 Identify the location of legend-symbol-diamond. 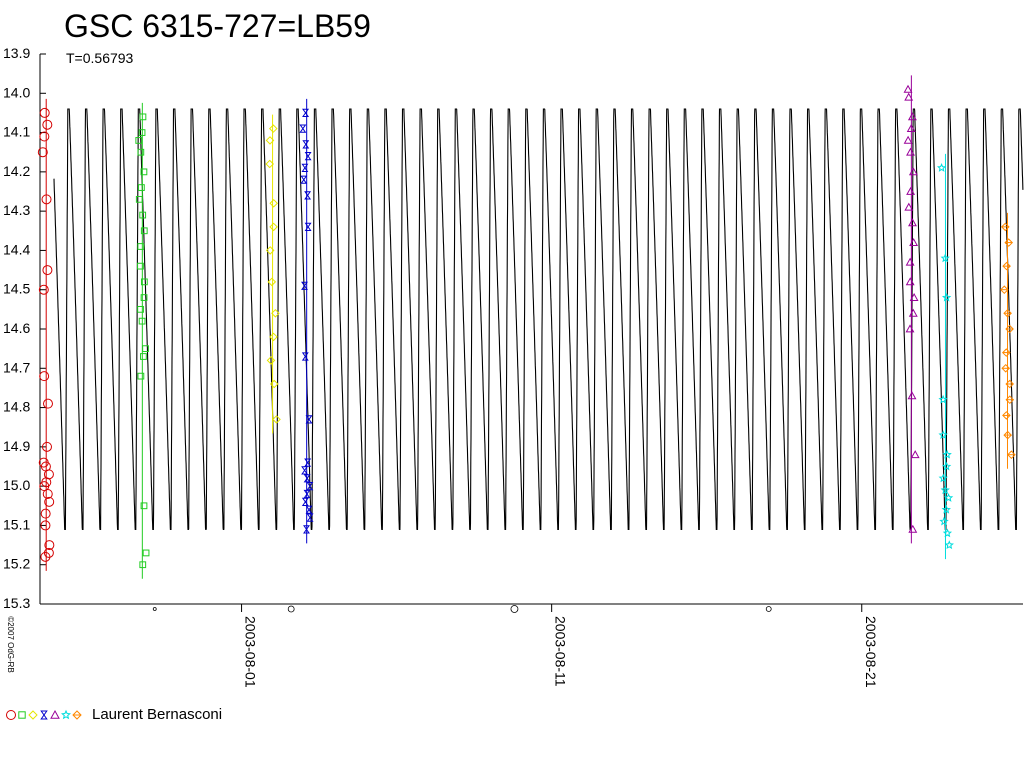
(33, 715).